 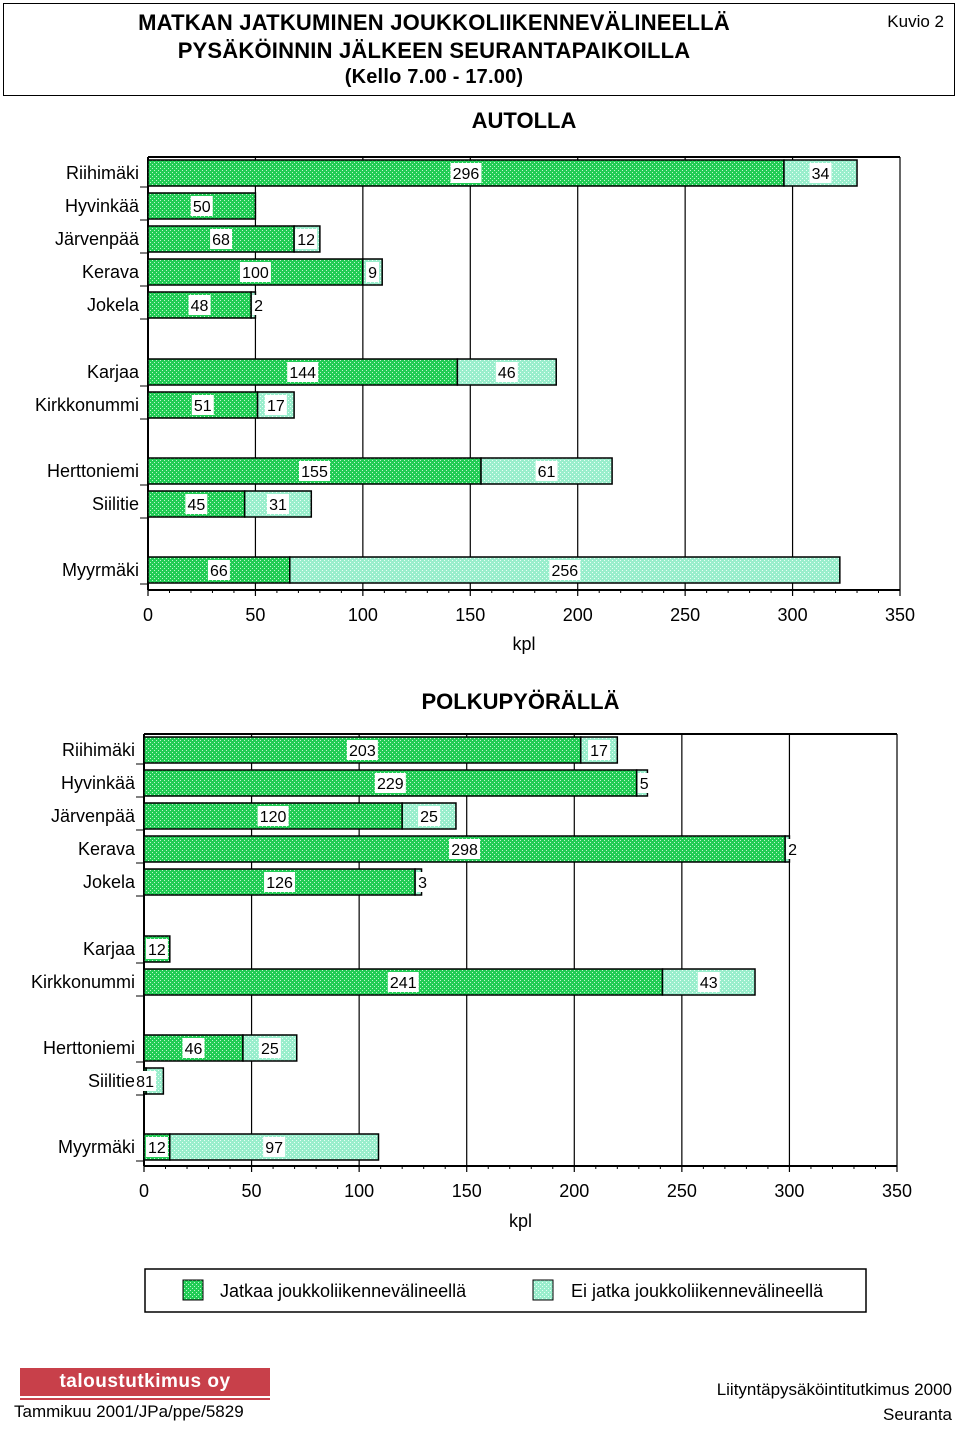 What do you see at coordinates (98, 783) in the screenshot?
I see `category-label: Hyvinkää` at bounding box center [98, 783].